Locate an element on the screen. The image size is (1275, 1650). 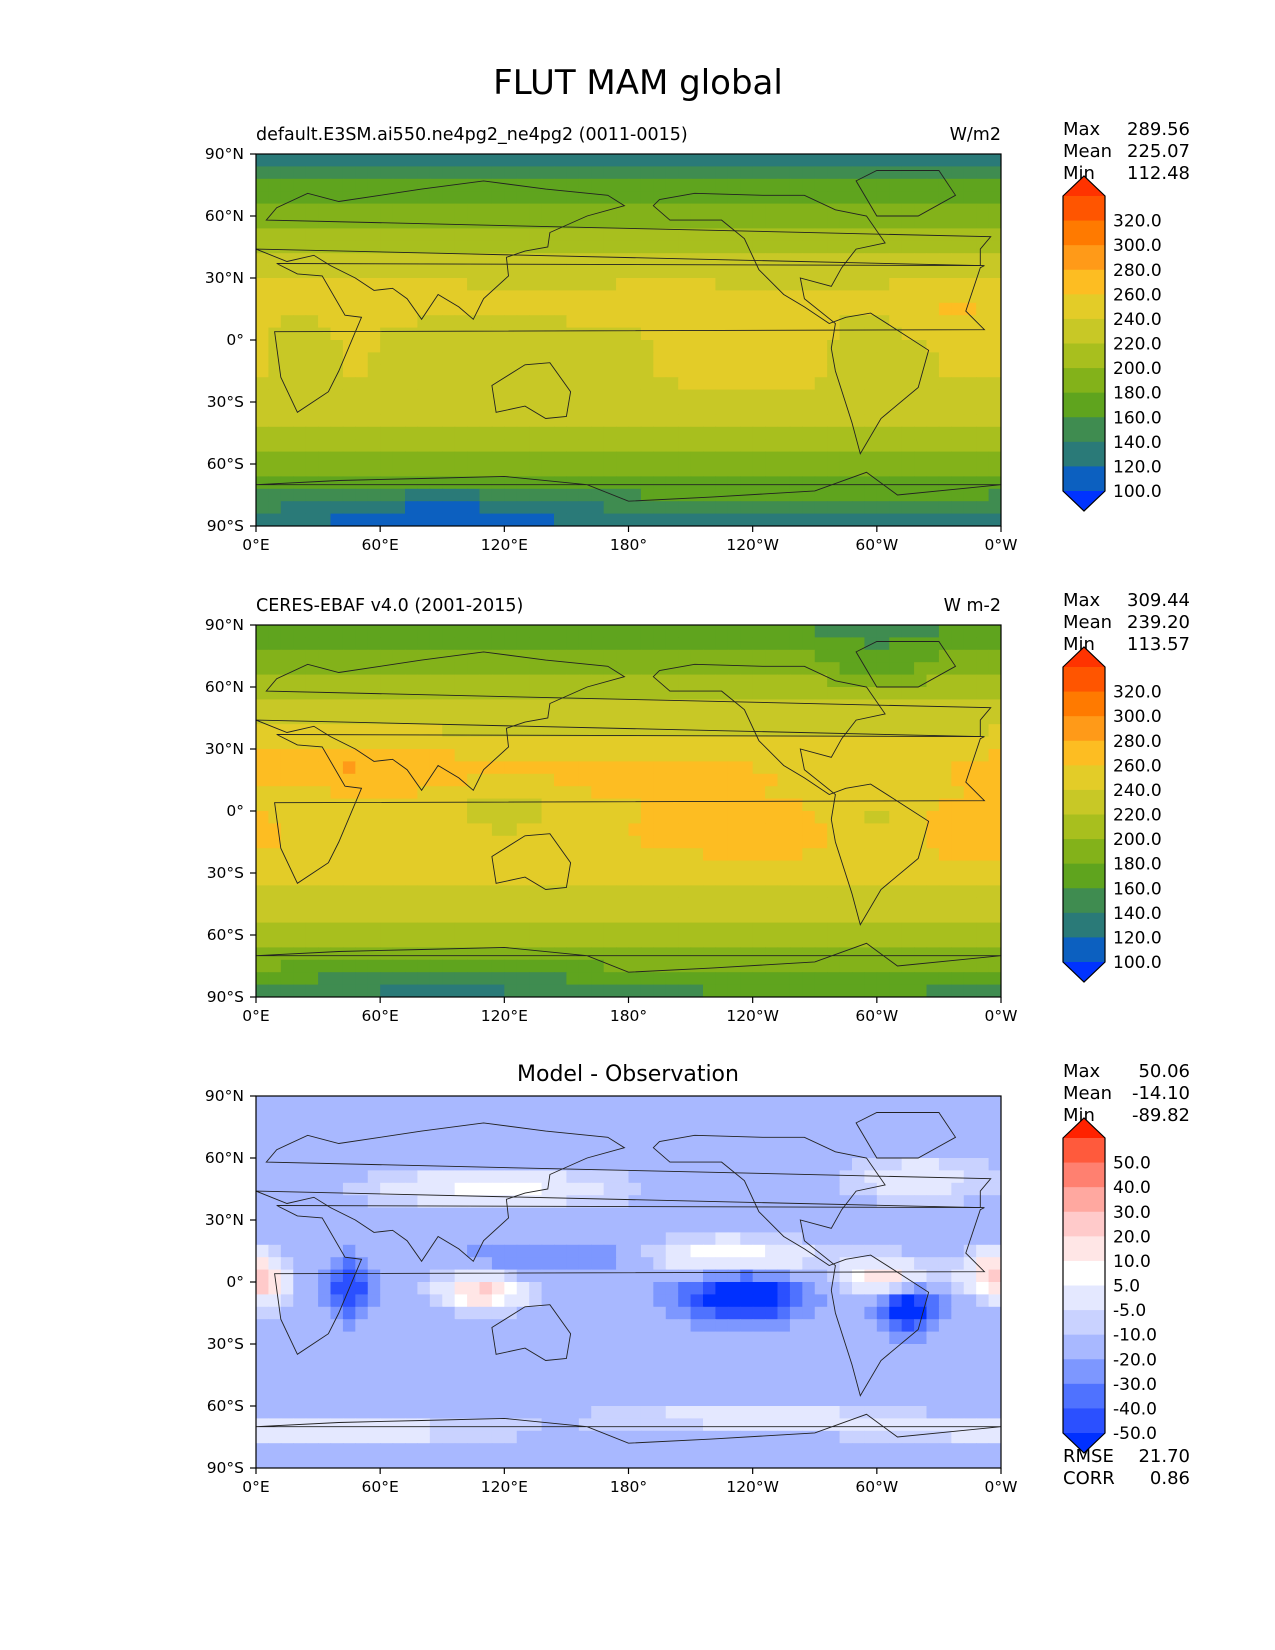
coastline is located at coordinates (531, 390).